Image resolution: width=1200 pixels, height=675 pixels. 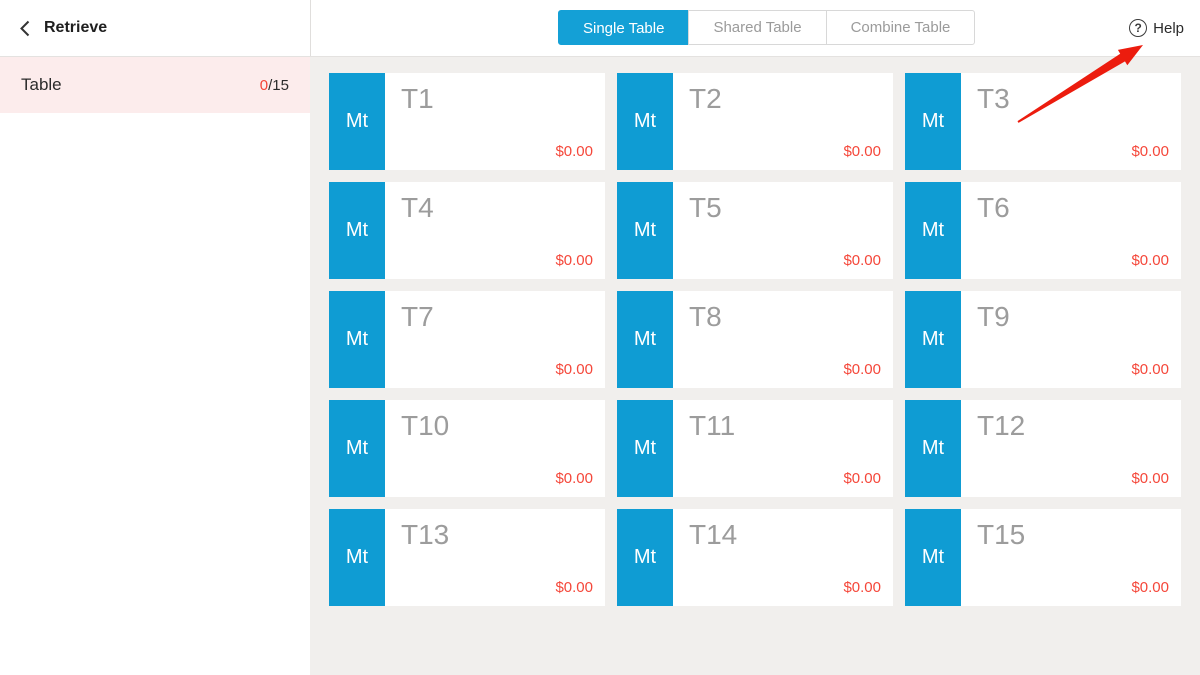 I want to click on table-card-body: T12 $0.00, so click(x=1071, y=448).